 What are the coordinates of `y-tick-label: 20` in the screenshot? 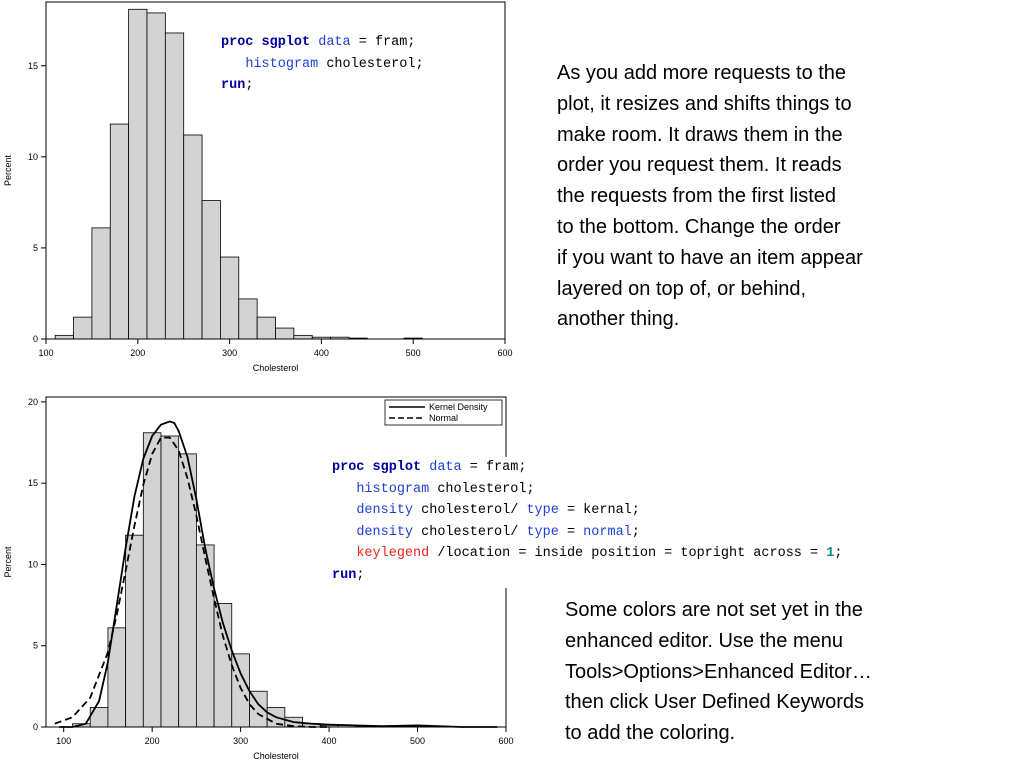 It's located at (33, 402).